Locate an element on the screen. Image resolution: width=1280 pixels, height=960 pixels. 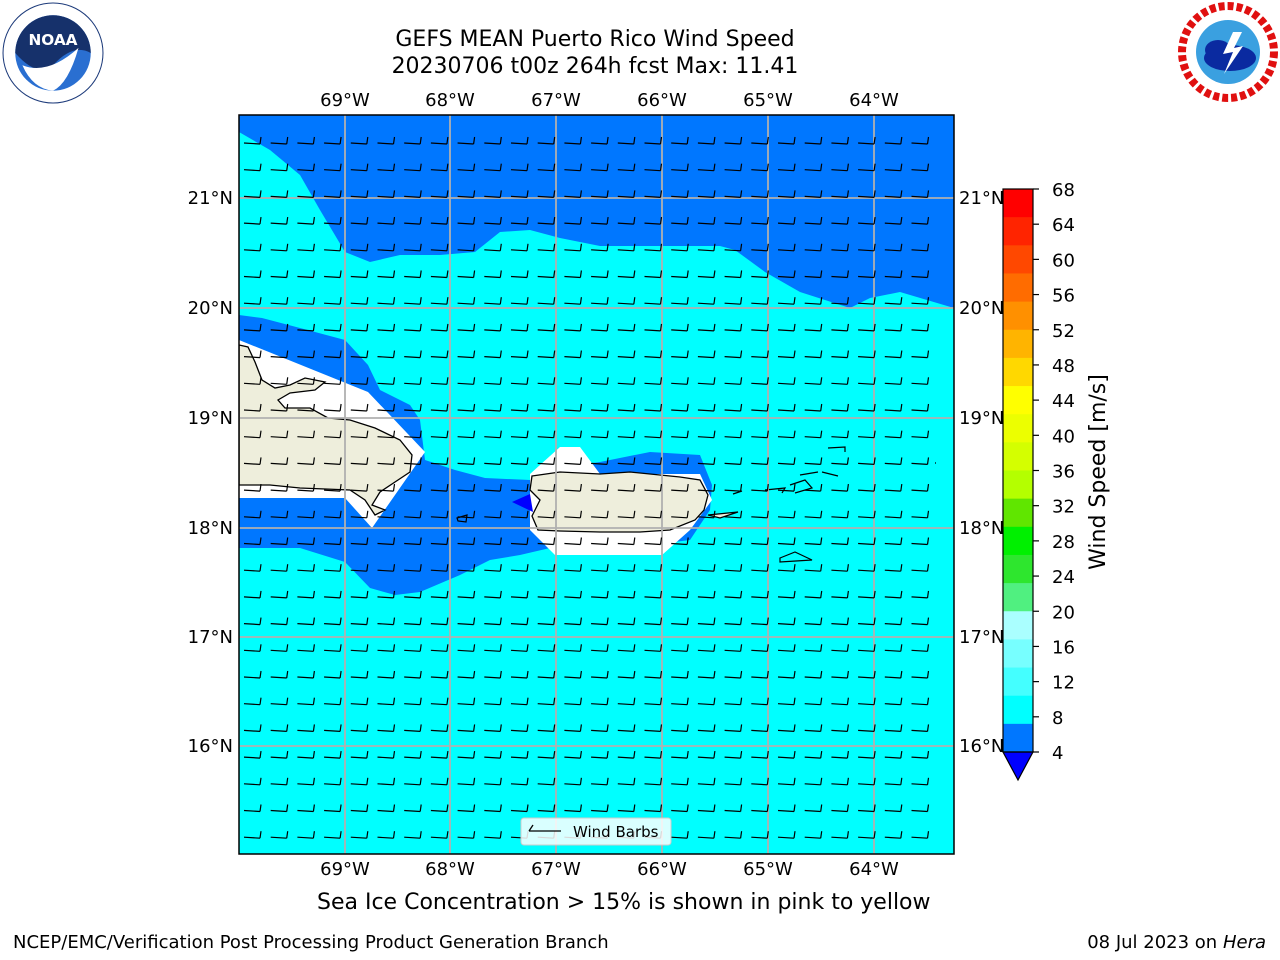
lon-label-bottom: 65°W is located at coordinates (768, 869).